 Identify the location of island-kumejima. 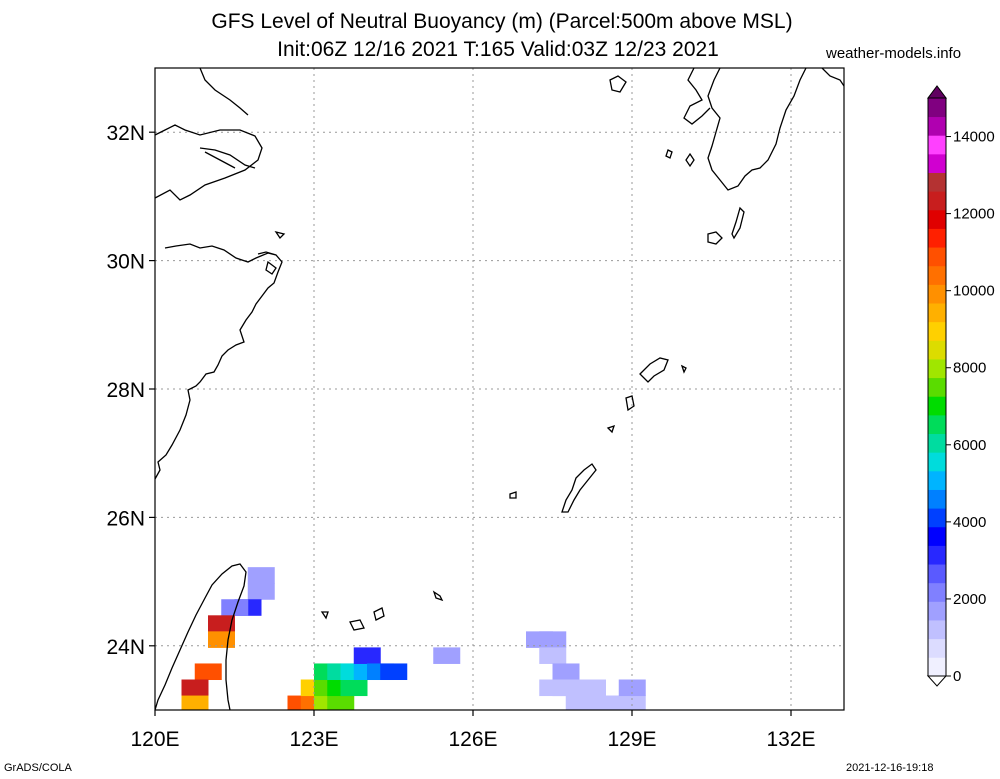
(513, 495).